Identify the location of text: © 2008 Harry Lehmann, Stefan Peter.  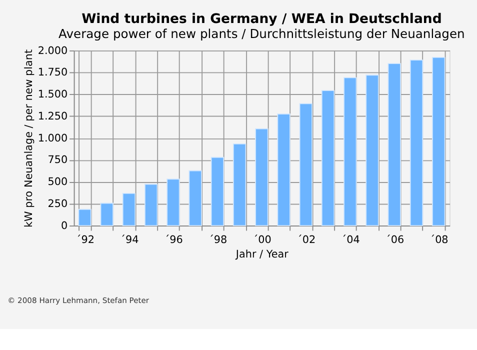
(79, 301).